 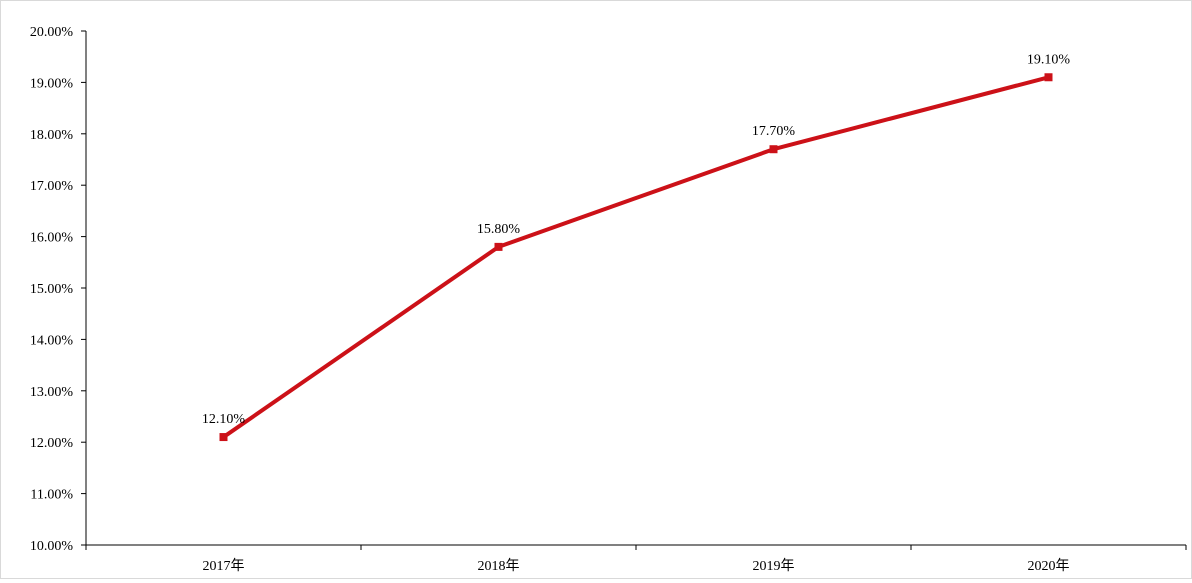 What do you see at coordinates (224, 566) in the screenshot?
I see `x-tick-label: 2017年` at bounding box center [224, 566].